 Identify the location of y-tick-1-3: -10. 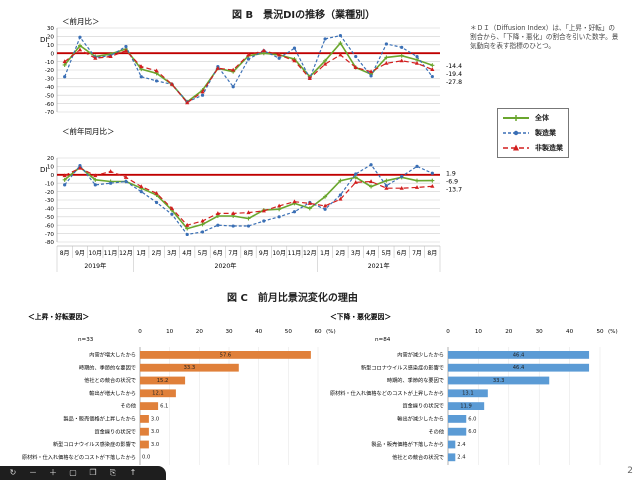
(50, 184).